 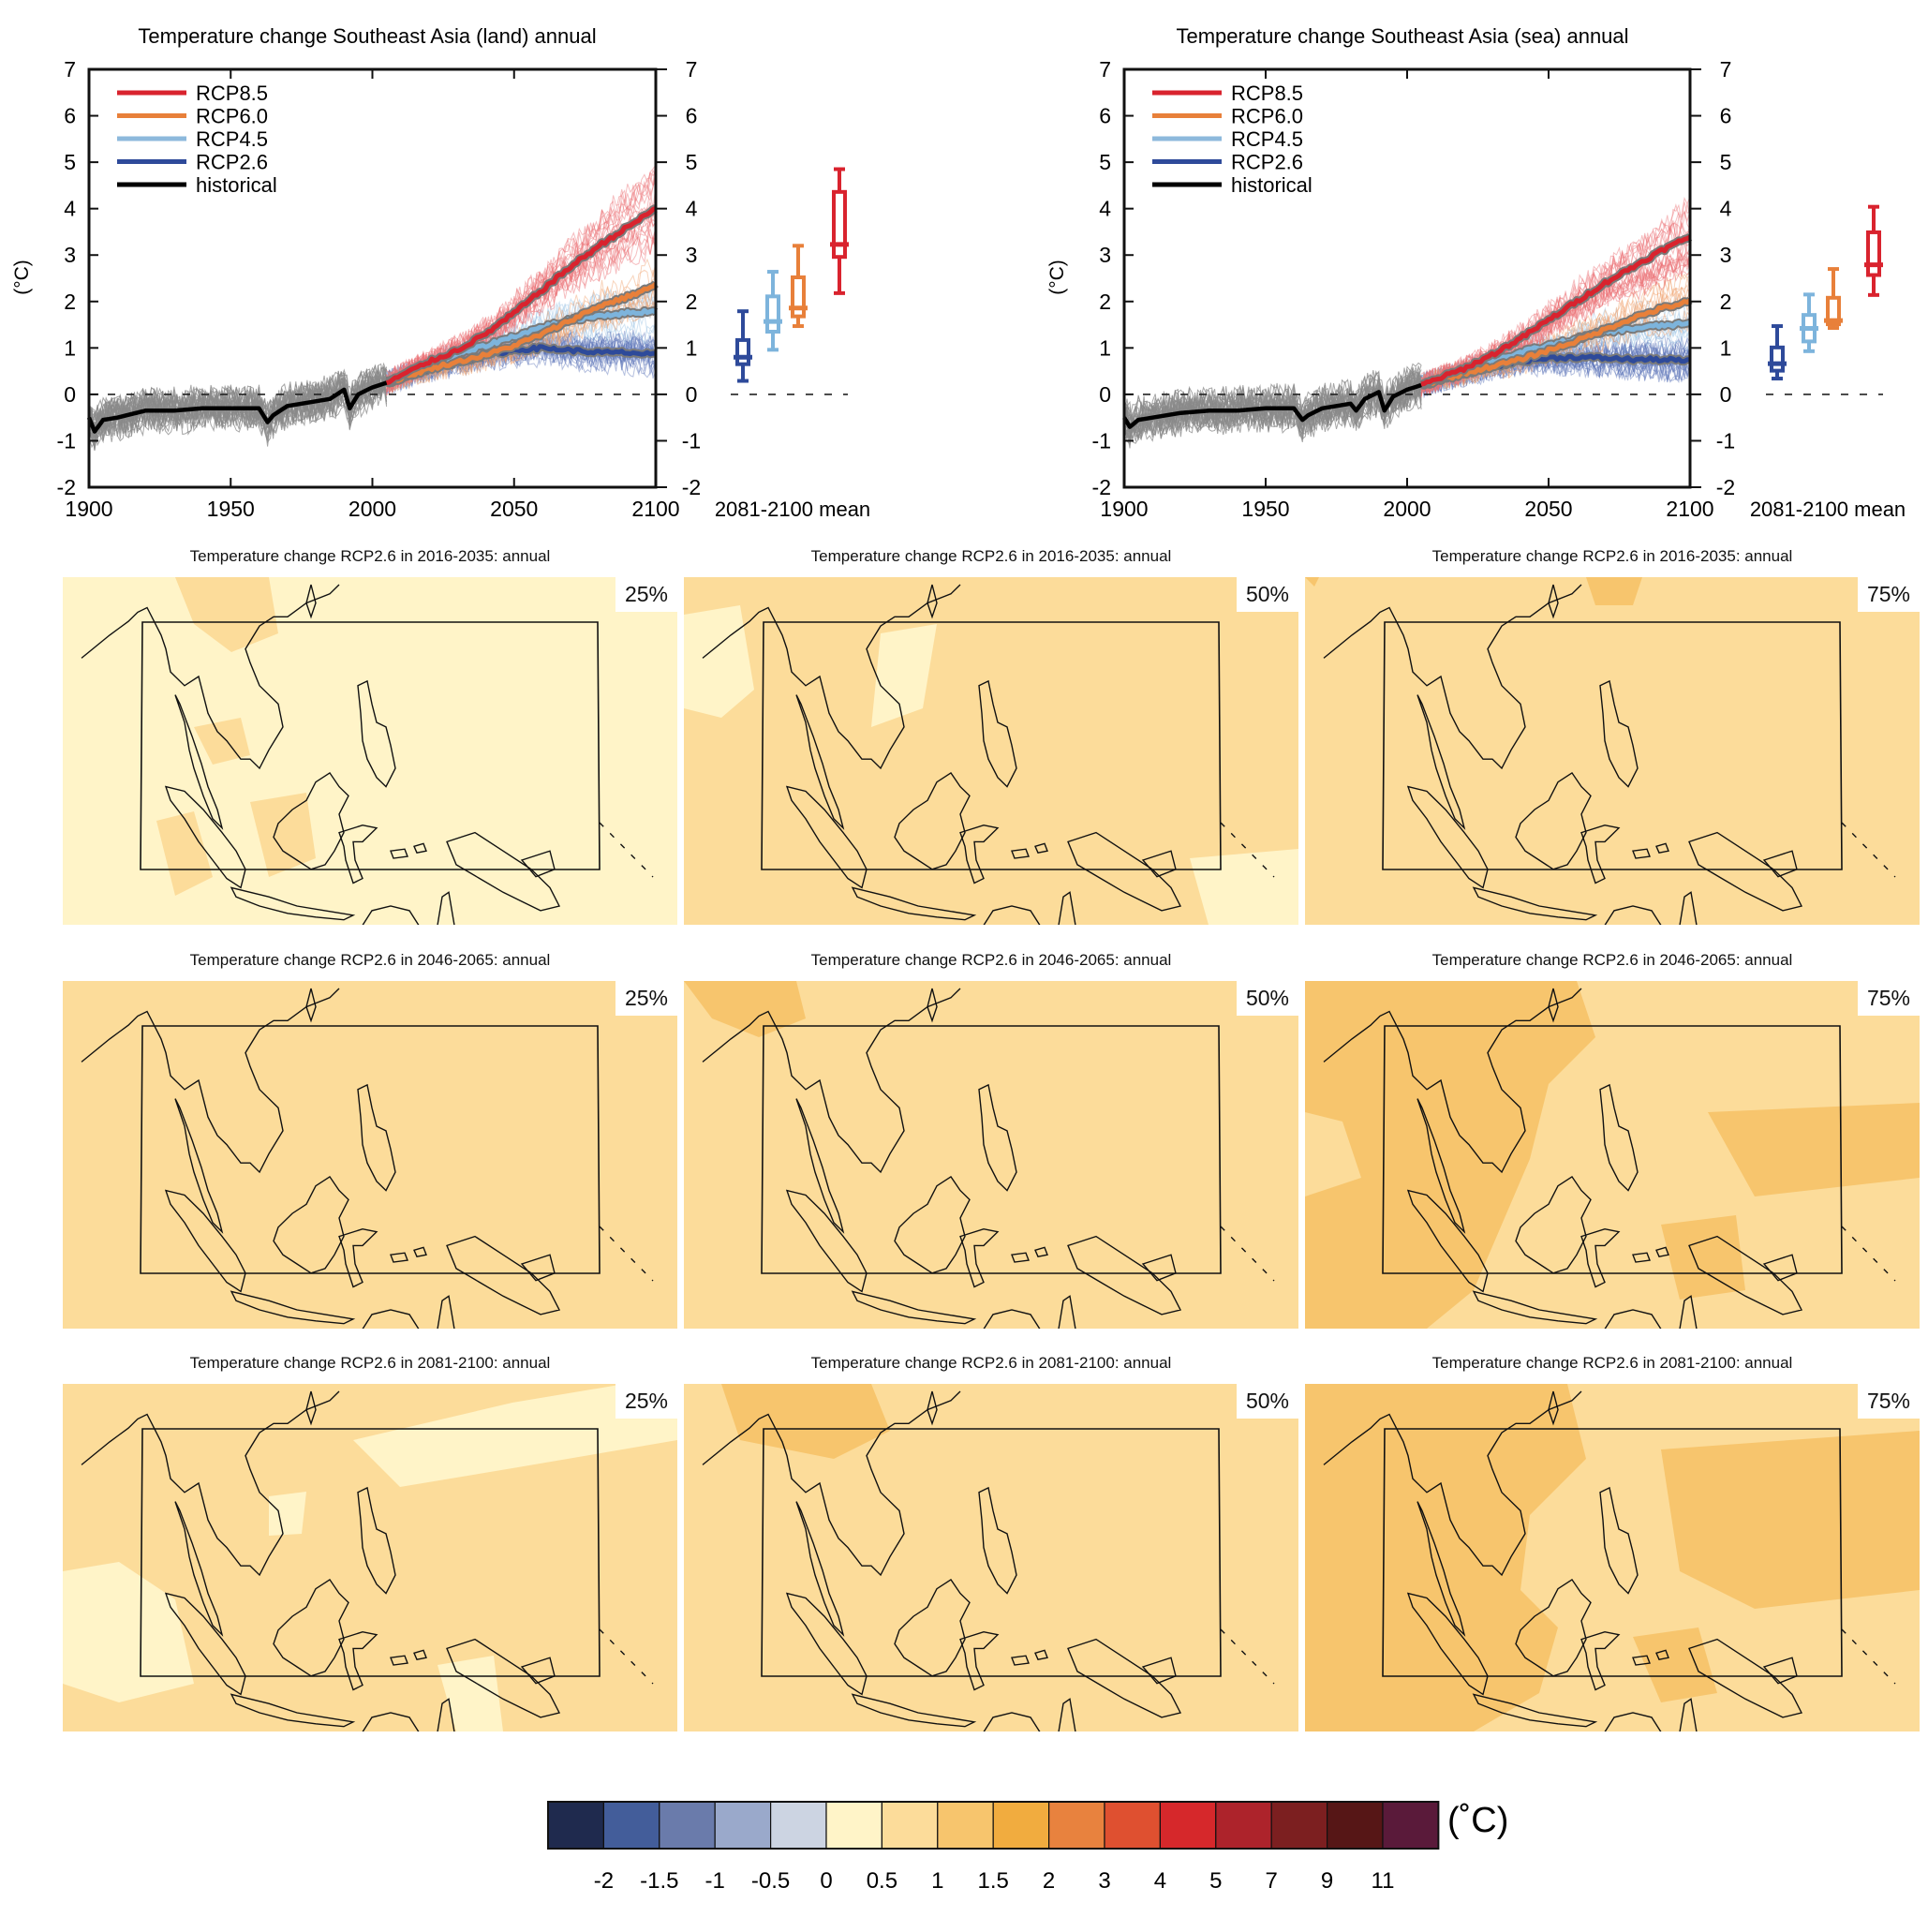 What do you see at coordinates (1057, 278) in the screenshot?
I see `sea-y-axis-label: (°C)` at bounding box center [1057, 278].